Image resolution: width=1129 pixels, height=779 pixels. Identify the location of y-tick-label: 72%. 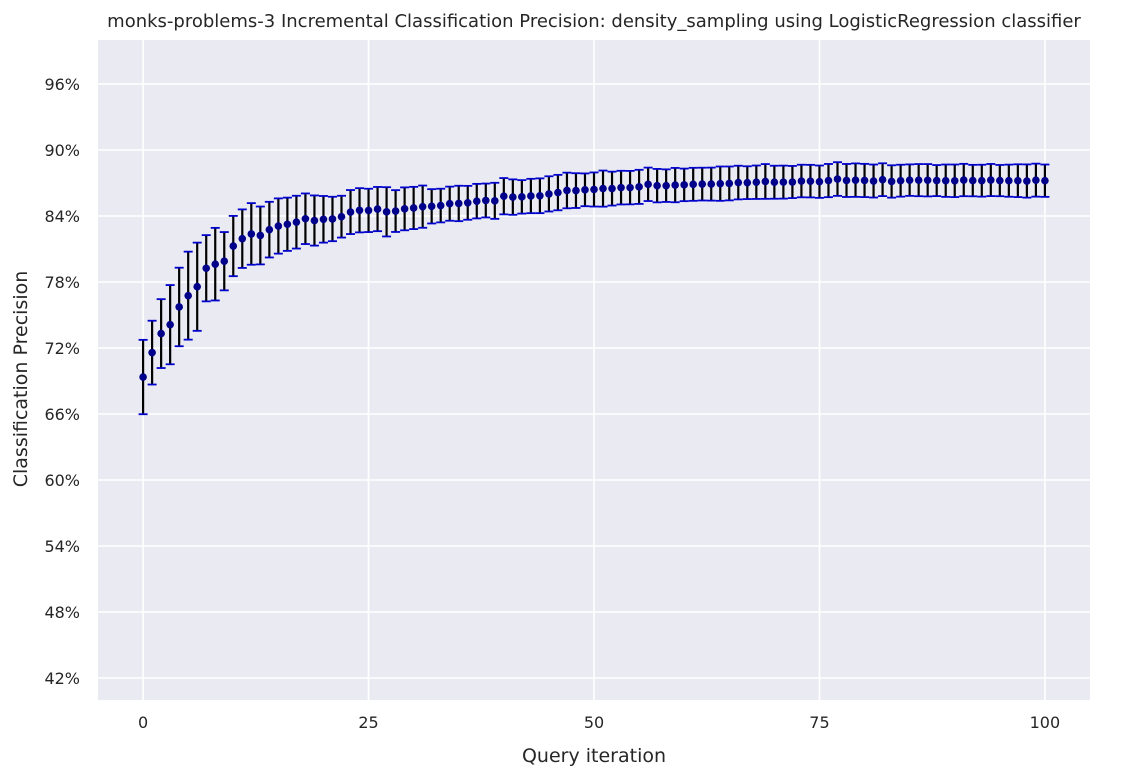
(62, 348).